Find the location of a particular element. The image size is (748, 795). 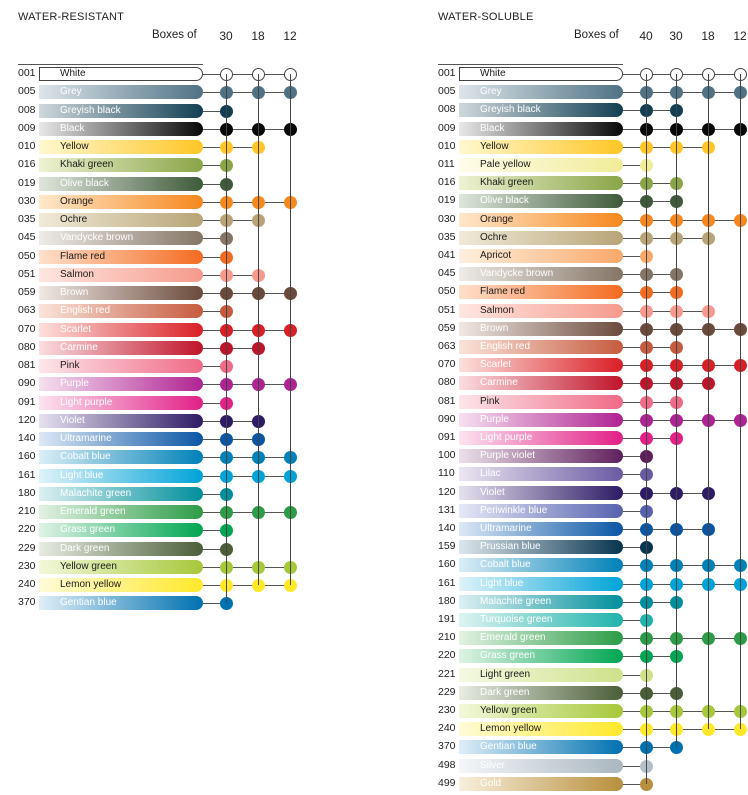

color-row: 010 Yellow is located at coordinates (165, 148).